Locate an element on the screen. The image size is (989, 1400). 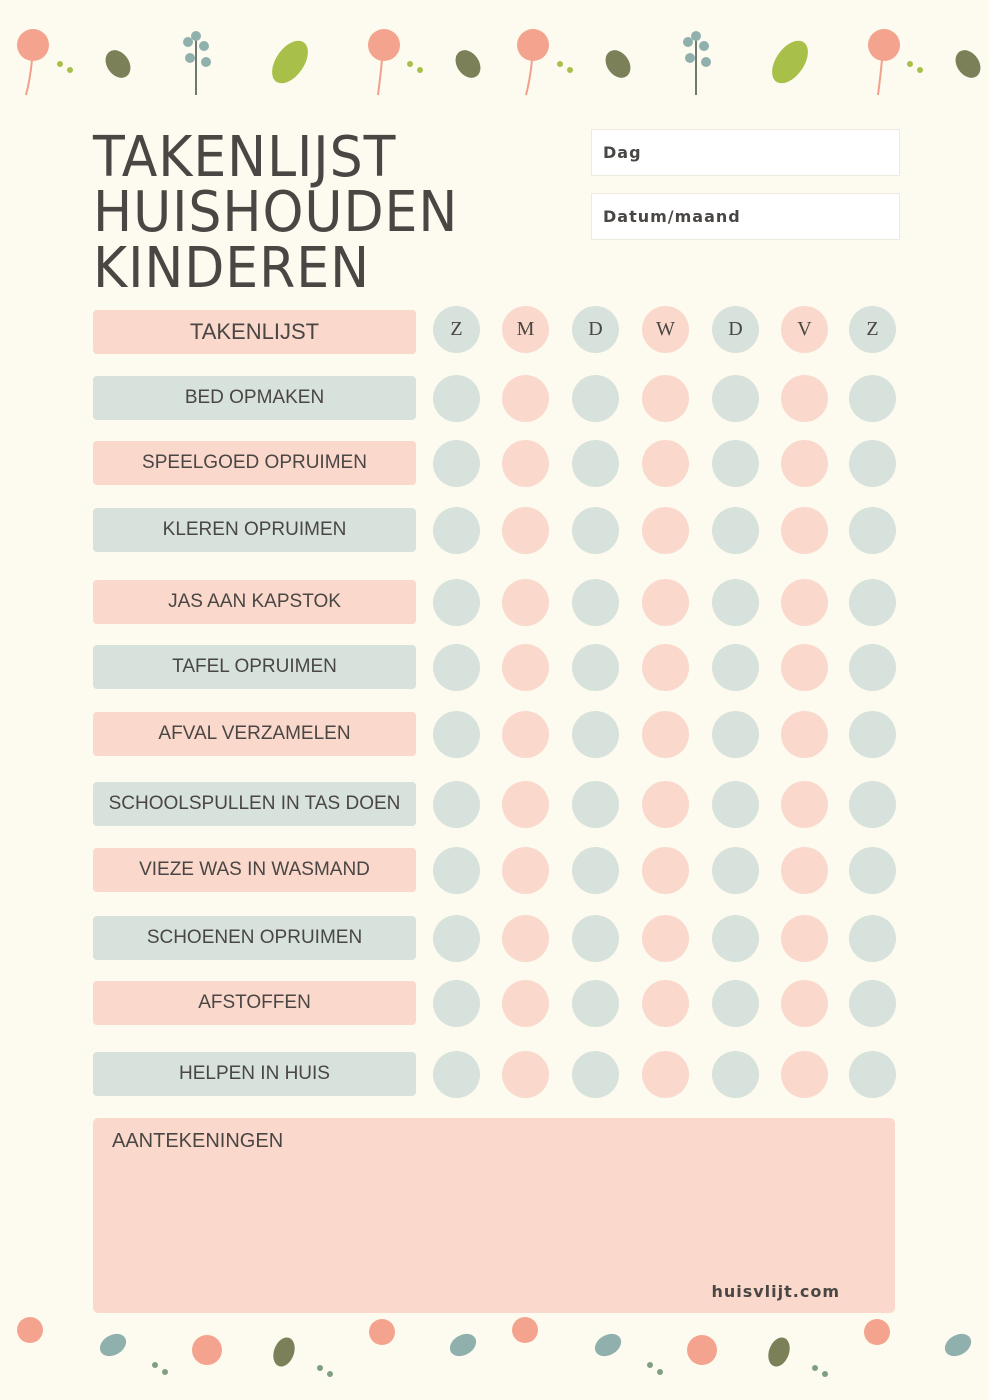
day-header: W is located at coordinates (665, 329).